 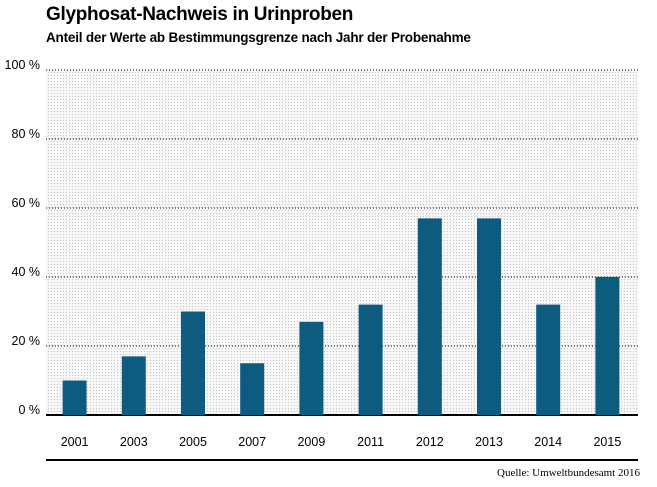 I want to click on x-tick-label: 2007, so click(x=252, y=442).